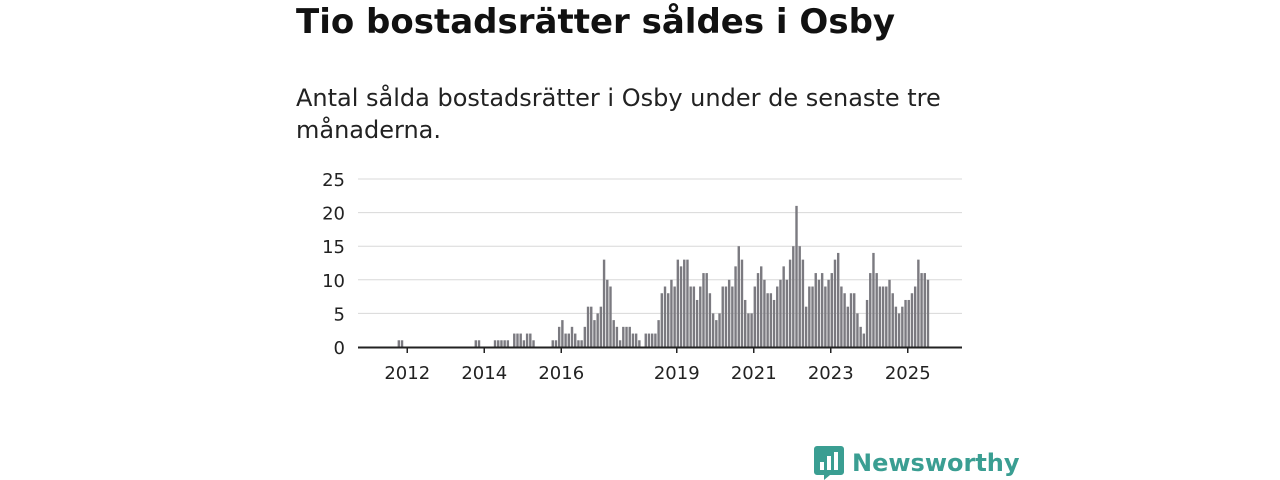 This screenshot has height=480, width=1280. Describe the element at coordinates (484, 373) in the screenshot. I see `x-tick-label: 2014` at that location.